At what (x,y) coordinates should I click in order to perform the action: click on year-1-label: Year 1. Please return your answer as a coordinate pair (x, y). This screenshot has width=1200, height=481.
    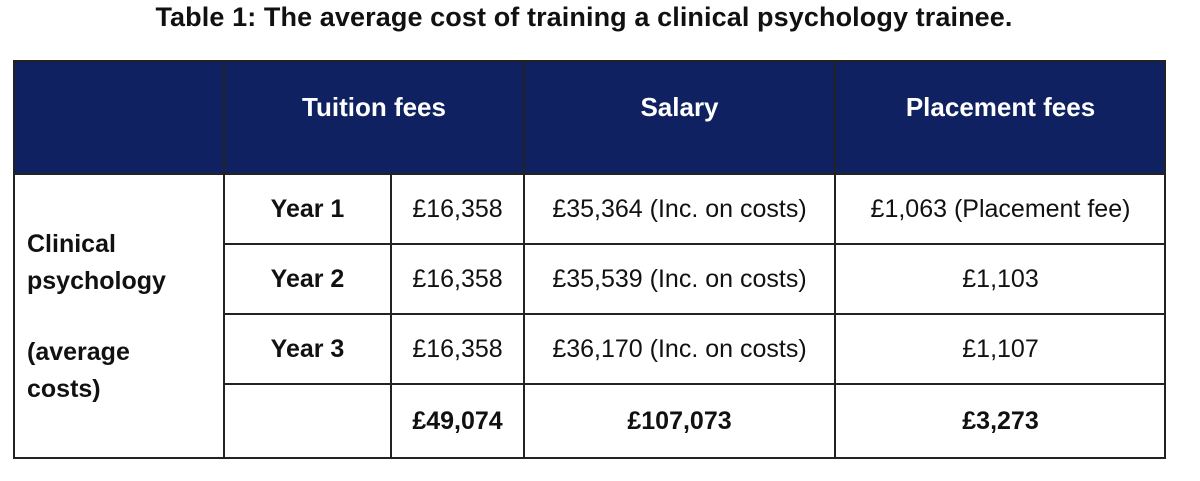
    Looking at the image, I should click on (307, 208).